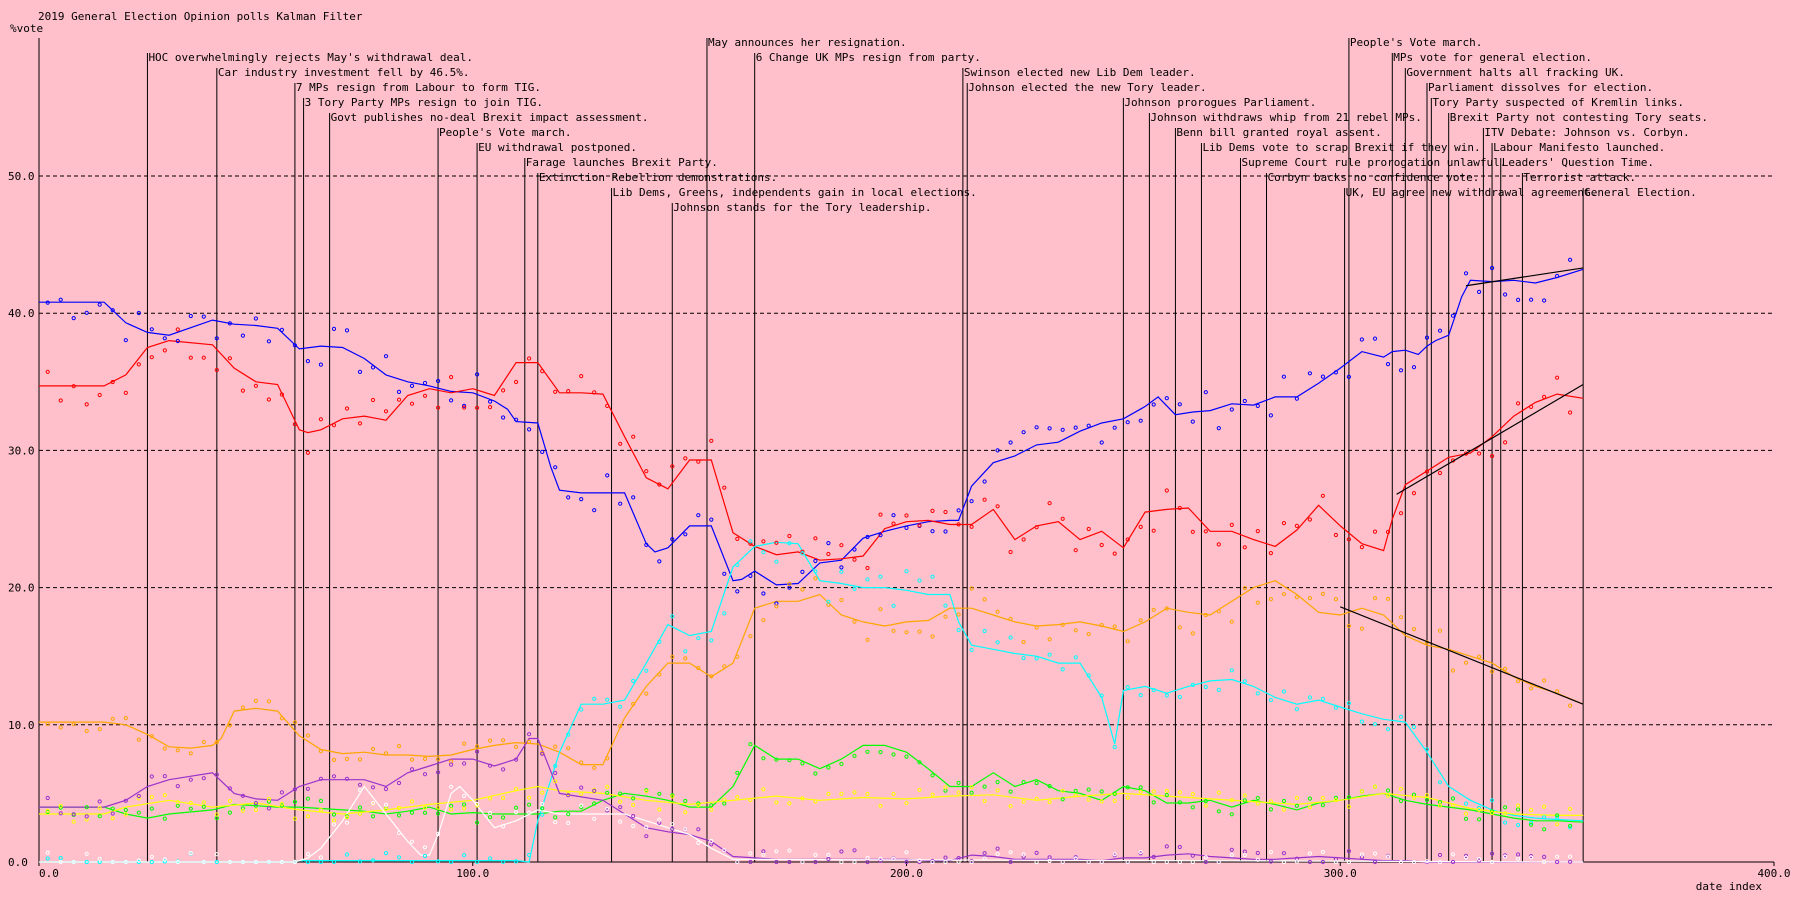 The width and height of the screenshot is (1800, 900). Describe the element at coordinates (1586, 132) in the screenshot. I see `event-label-28: ITV Debate: Johnson vs. Corbyn.` at that location.